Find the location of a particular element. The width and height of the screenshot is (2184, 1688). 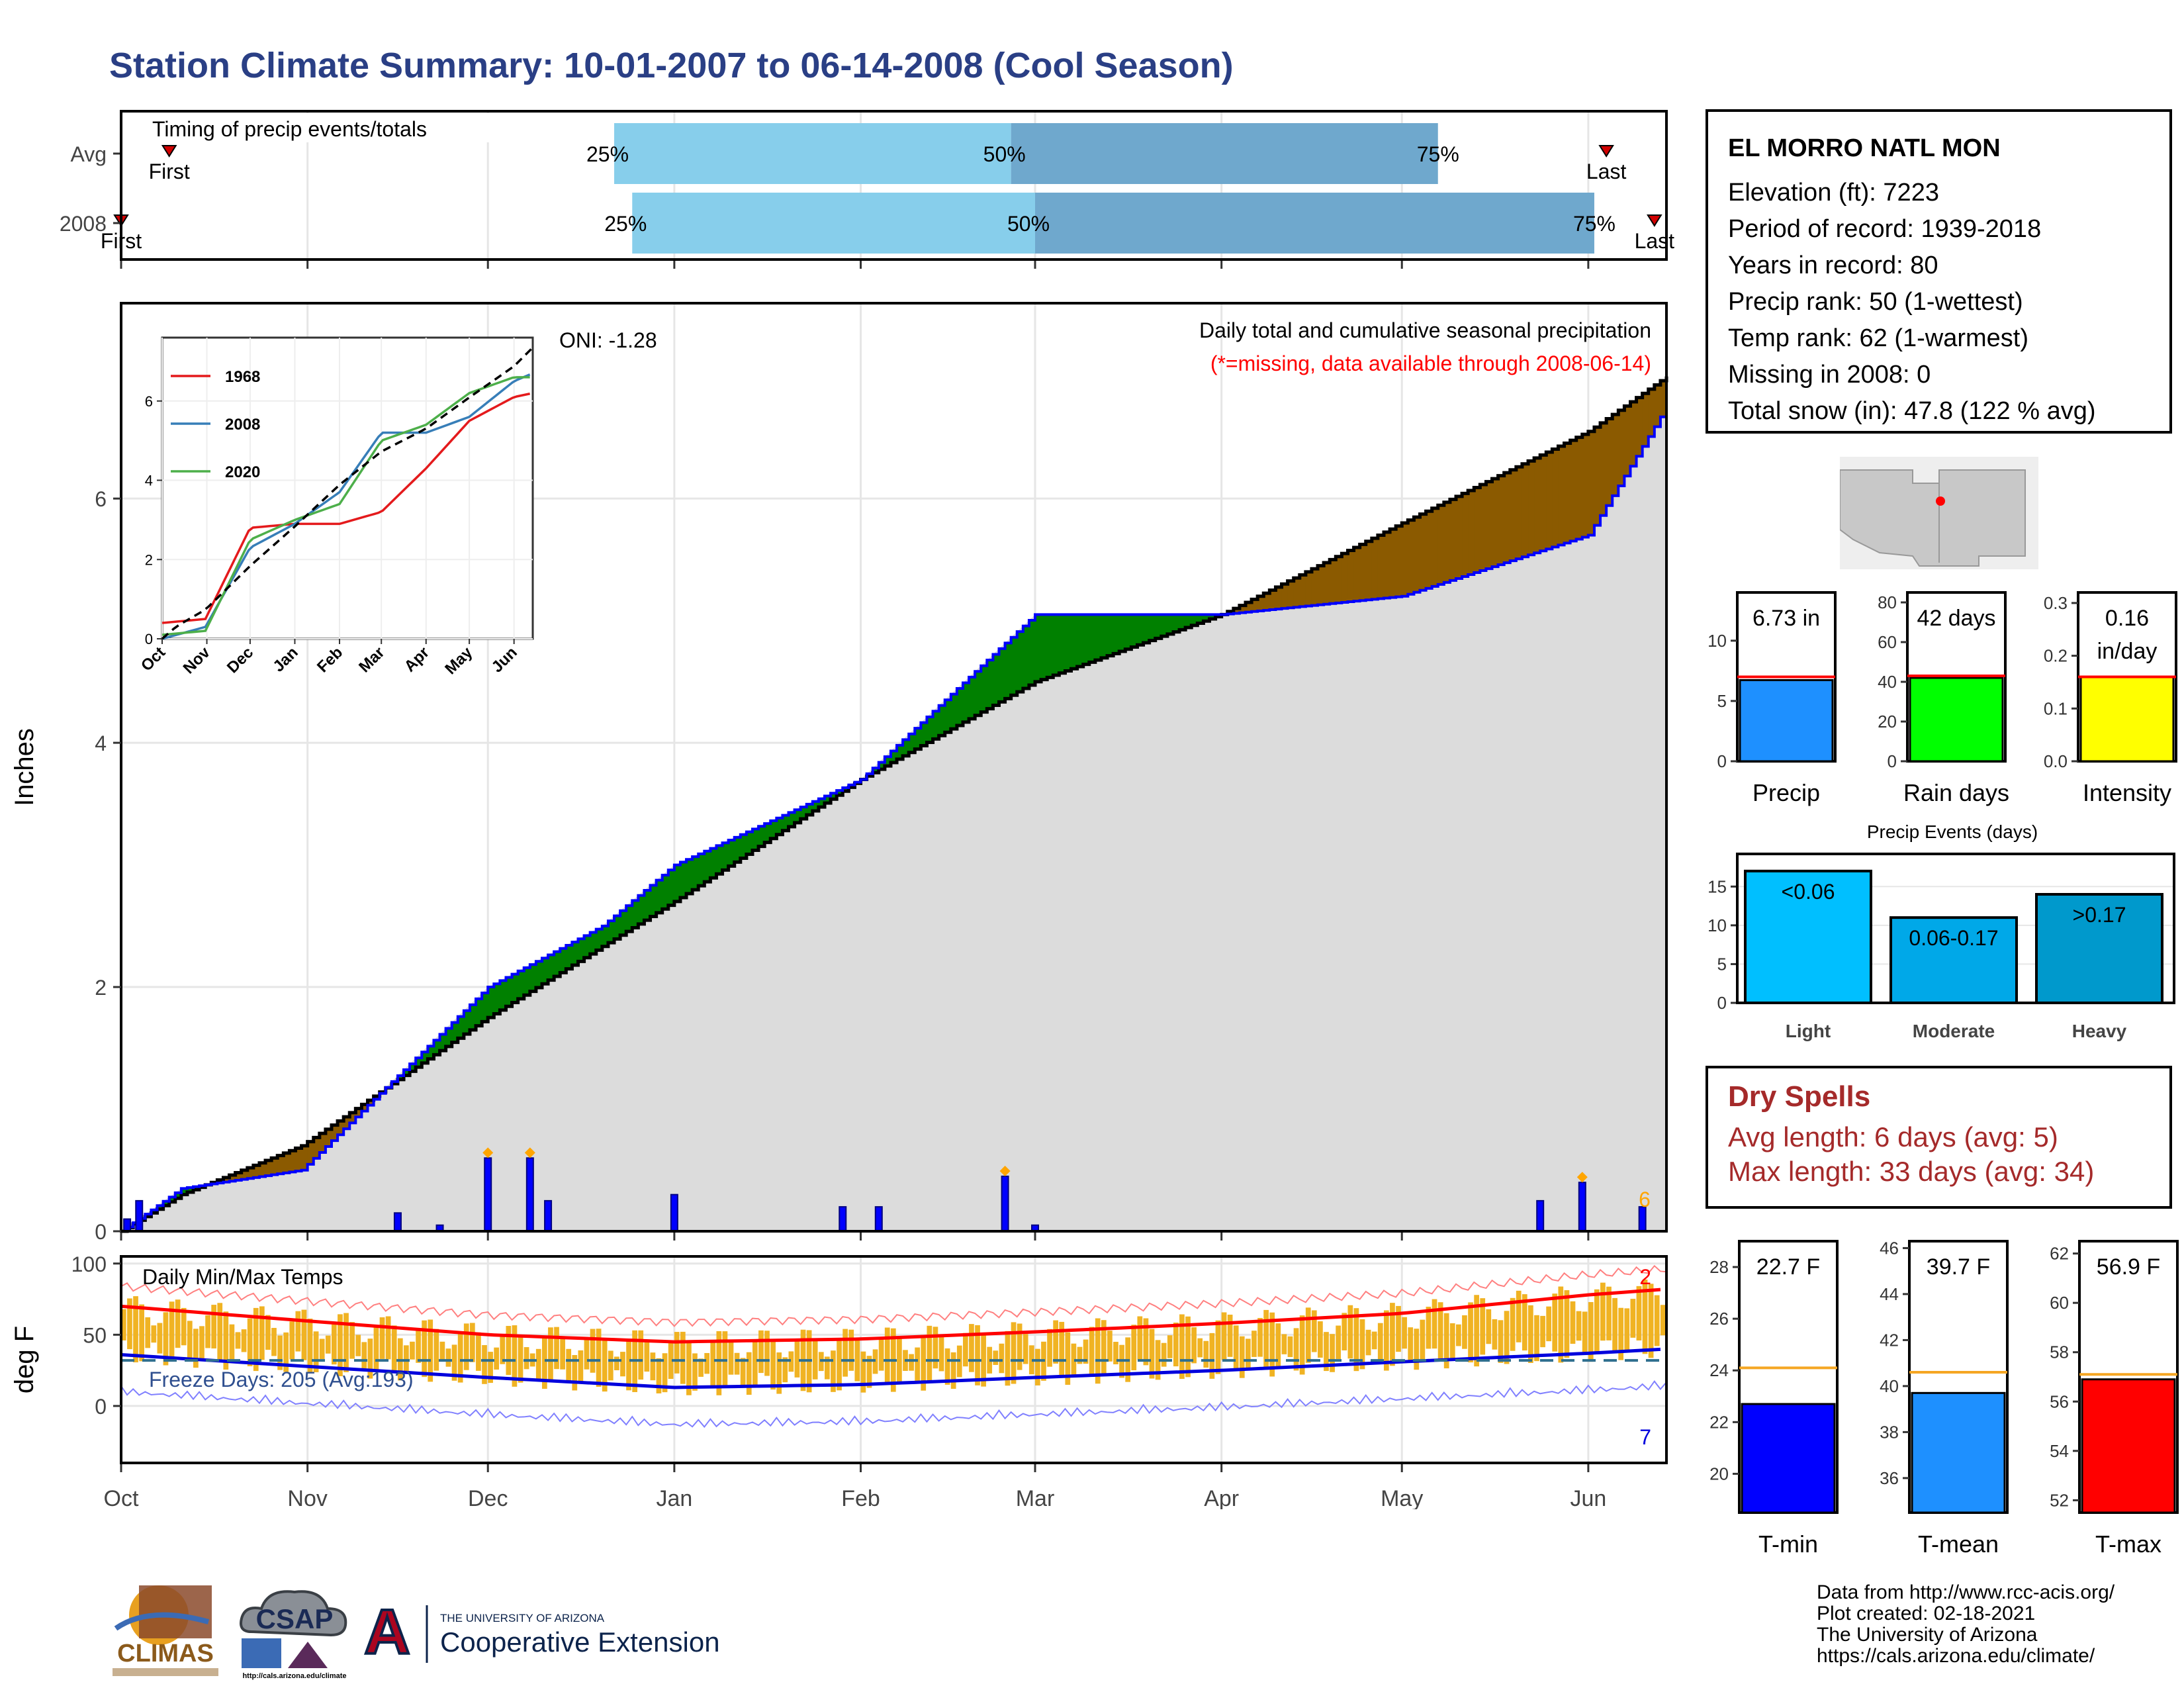

events-title: Precip Events (days) is located at coordinates (1952, 831).